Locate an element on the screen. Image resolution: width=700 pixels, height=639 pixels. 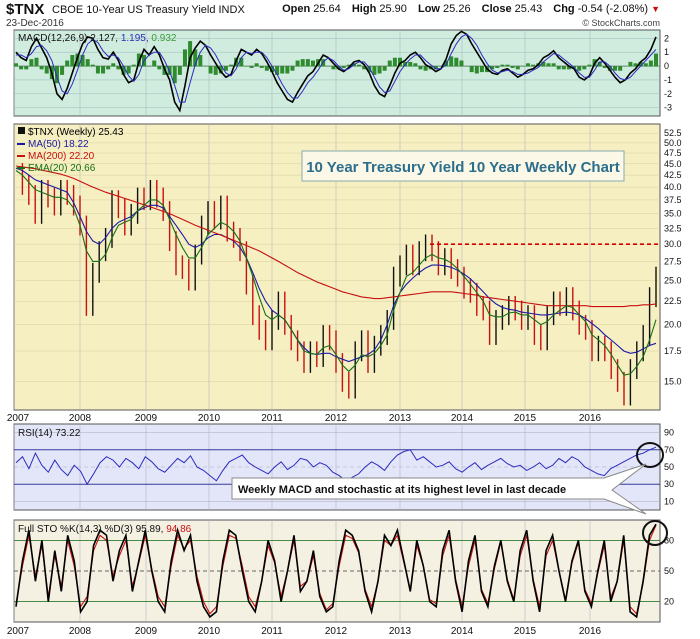
low-value: 25.26 is located at coordinates (457, 9).